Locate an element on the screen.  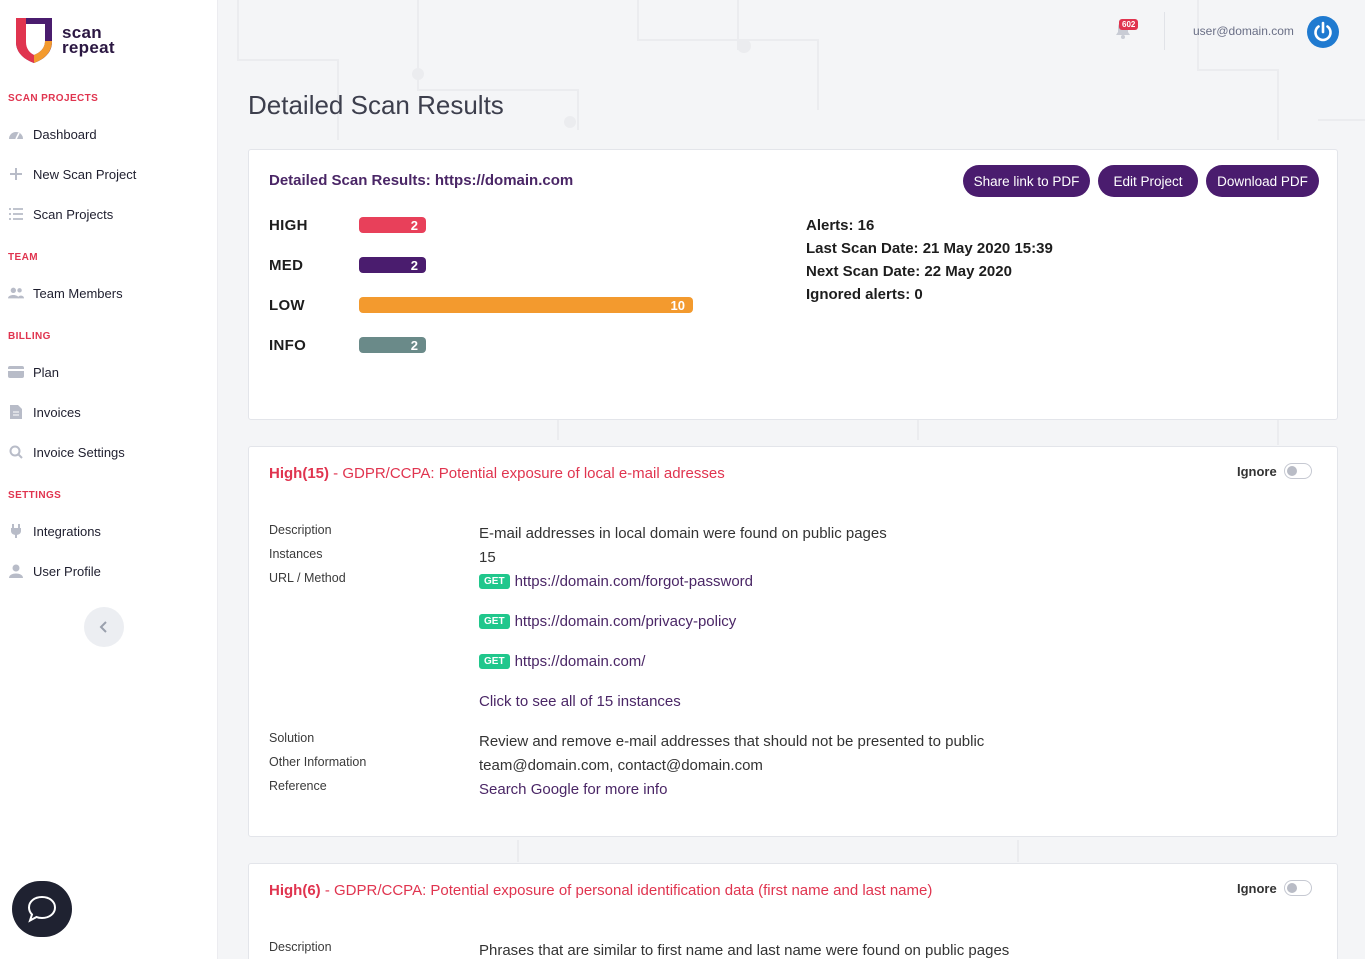
power-icon is located at coordinates (1323, 31).